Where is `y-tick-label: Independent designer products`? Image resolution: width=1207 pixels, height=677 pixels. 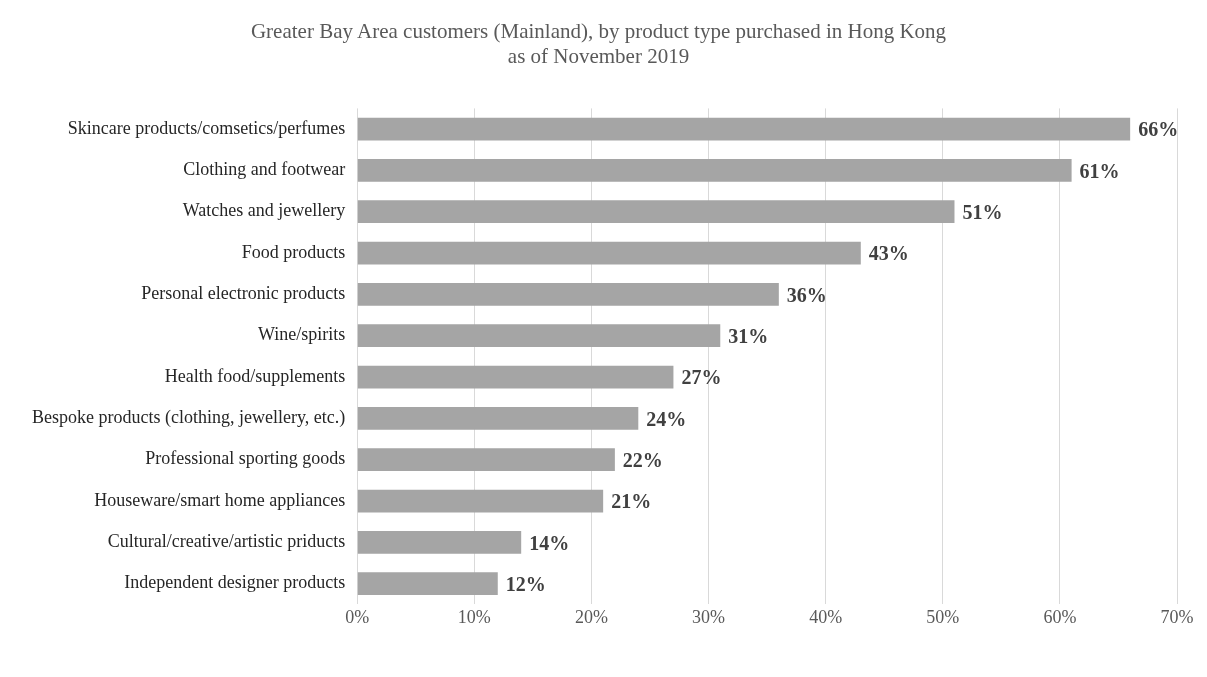 y-tick-label: Independent designer products is located at coordinates (235, 582).